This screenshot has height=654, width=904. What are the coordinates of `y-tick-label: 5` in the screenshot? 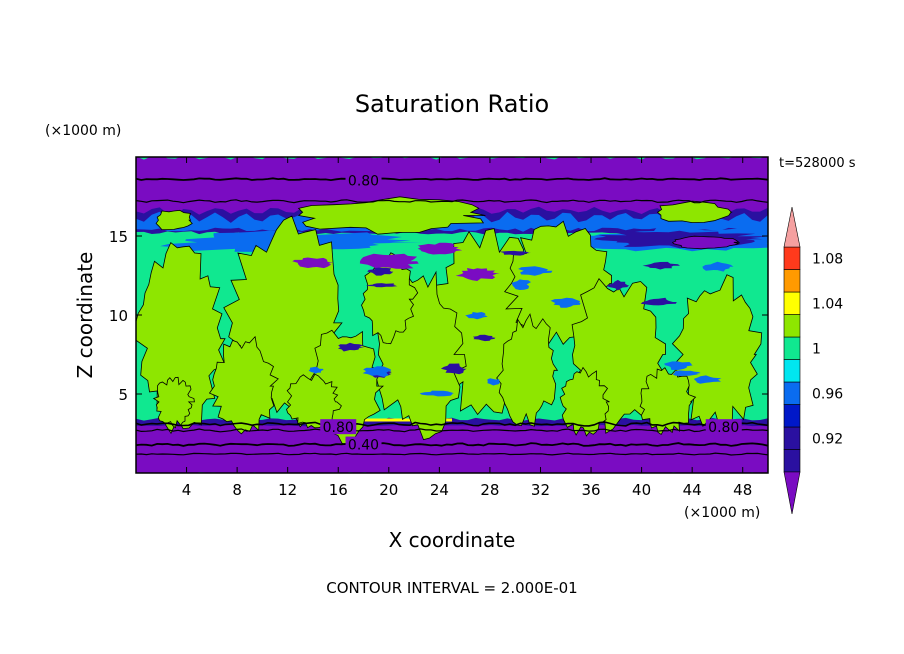 It's located at (123, 395).